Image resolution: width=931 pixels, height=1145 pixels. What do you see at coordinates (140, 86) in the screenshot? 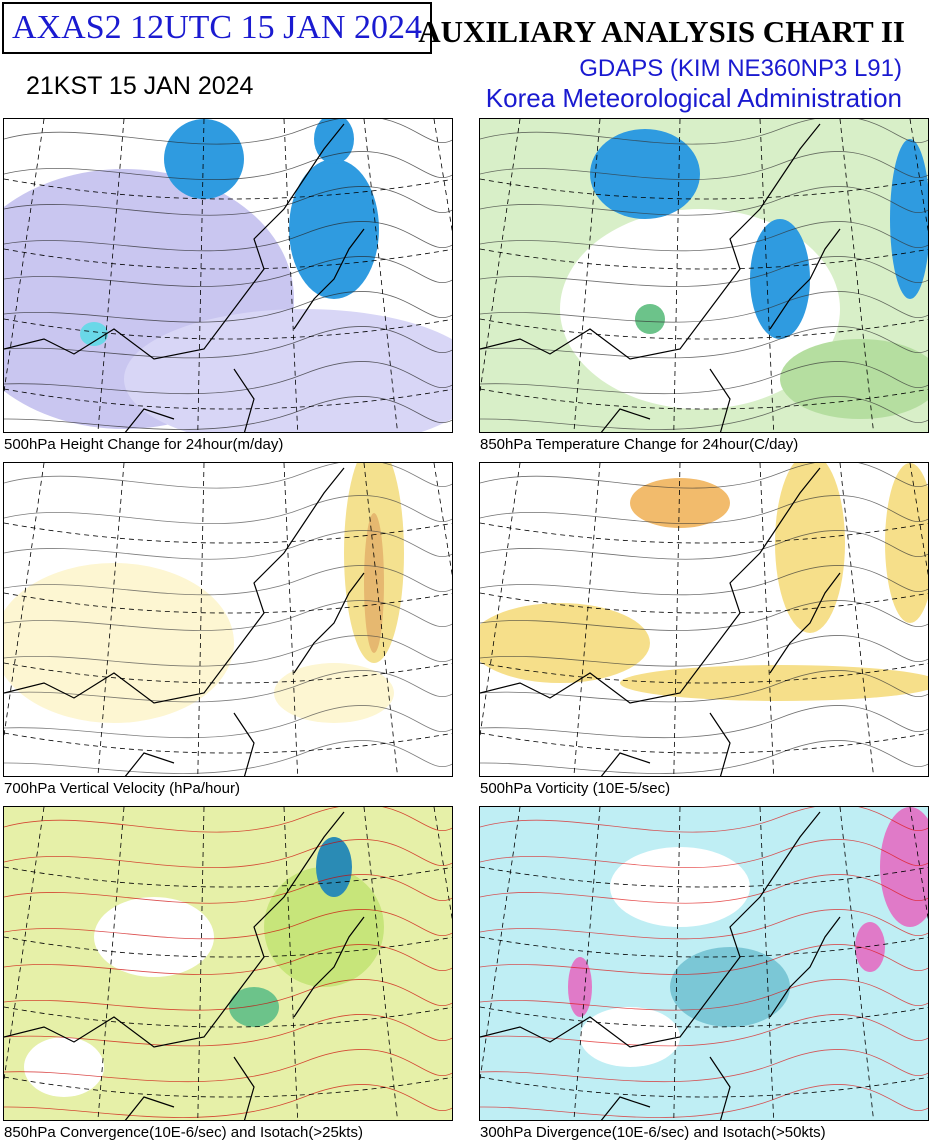
I see `local-time: 21KST 15 JAN 2024` at bounding box center [140, 86].